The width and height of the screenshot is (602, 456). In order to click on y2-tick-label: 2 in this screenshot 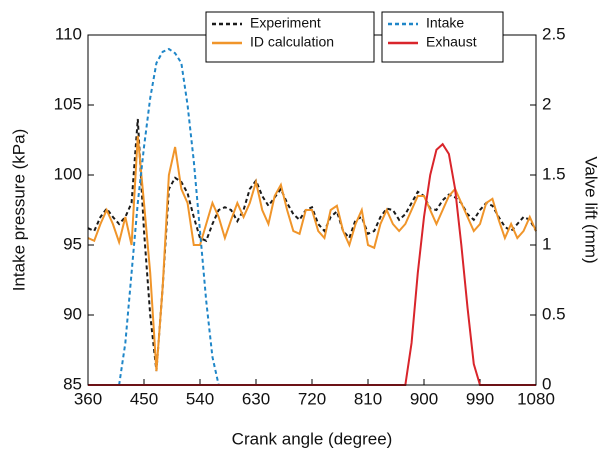, I will do `click(546, 103)`.